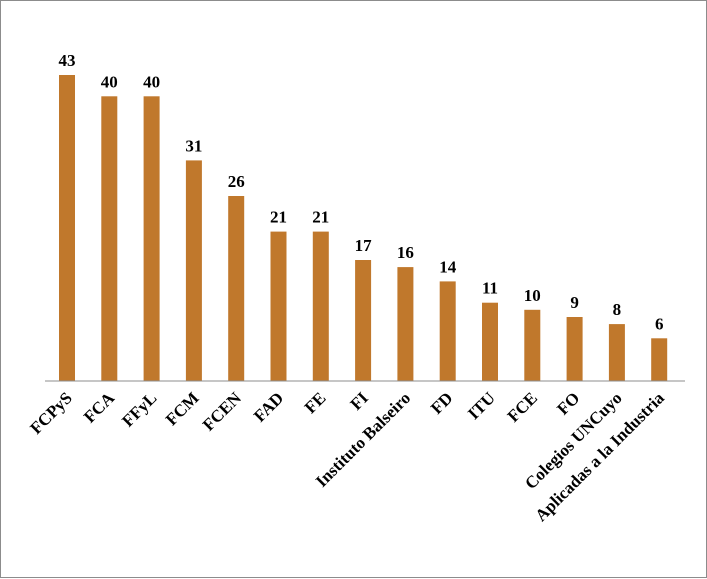 Image resolution: width=707 pixels, height=579 pixels. I want to click on category-label-3: FFyL, so click(139, 409).